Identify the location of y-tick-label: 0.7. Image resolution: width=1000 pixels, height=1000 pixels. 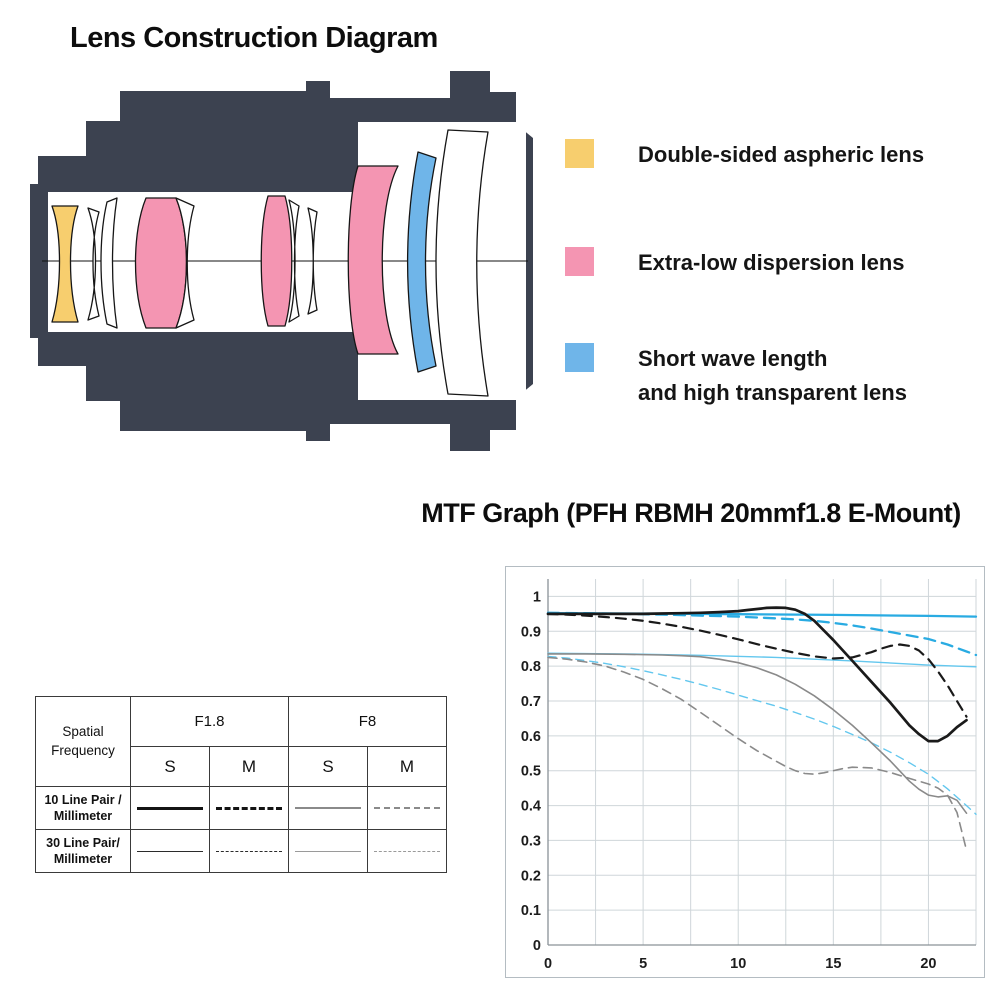
(531, 702).